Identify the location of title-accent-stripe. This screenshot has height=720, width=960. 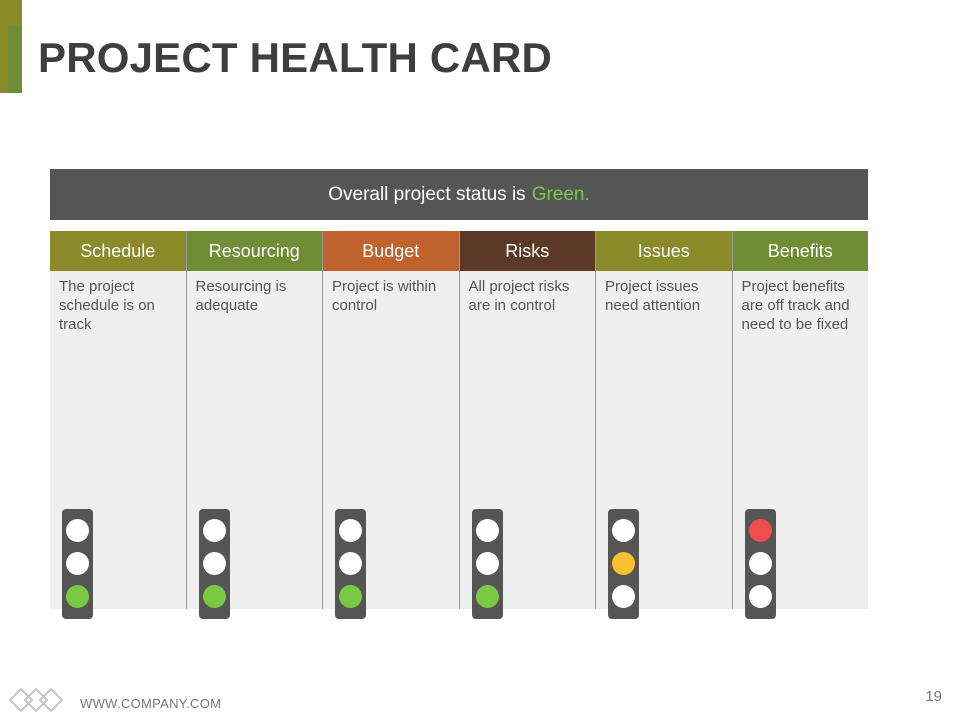
(15, 59).